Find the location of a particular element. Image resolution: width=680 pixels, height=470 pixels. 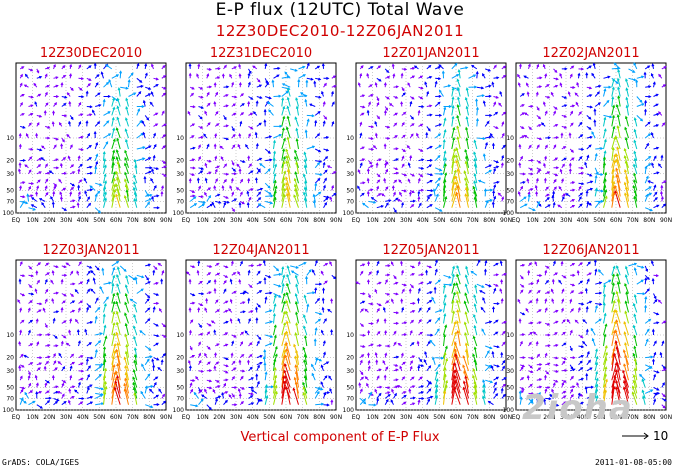

y-tick-label: 70 is located at coordinates (510, 201).